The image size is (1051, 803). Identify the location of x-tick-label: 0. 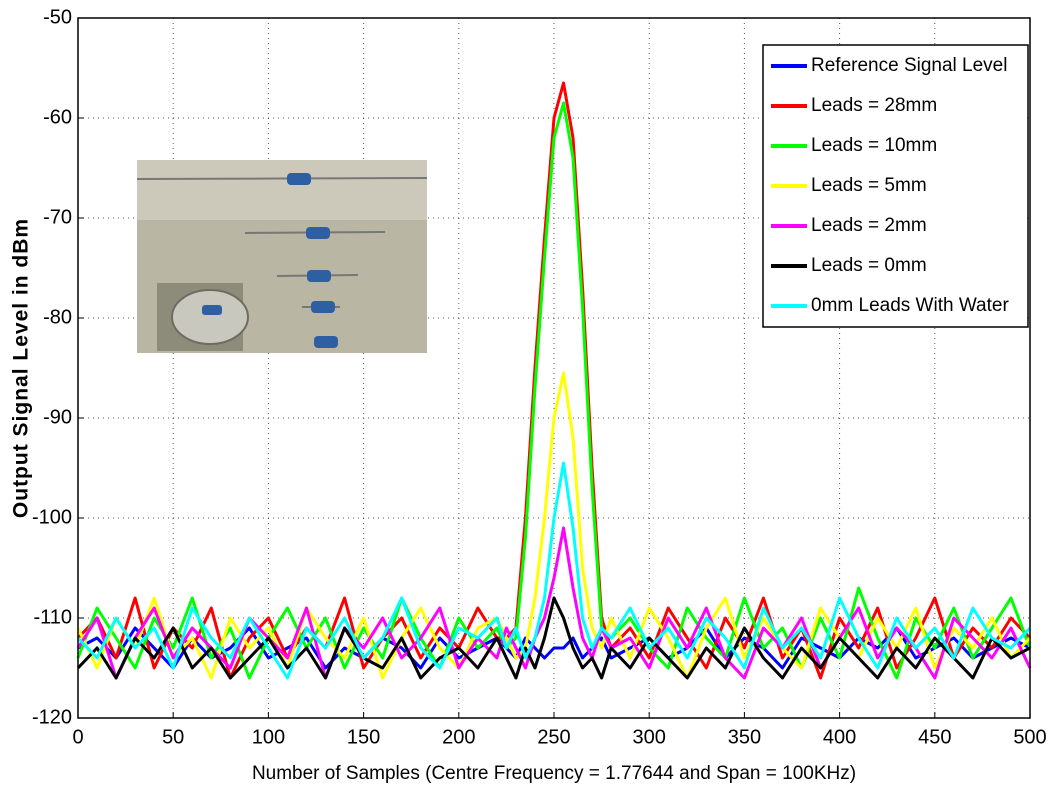
(77, 737).